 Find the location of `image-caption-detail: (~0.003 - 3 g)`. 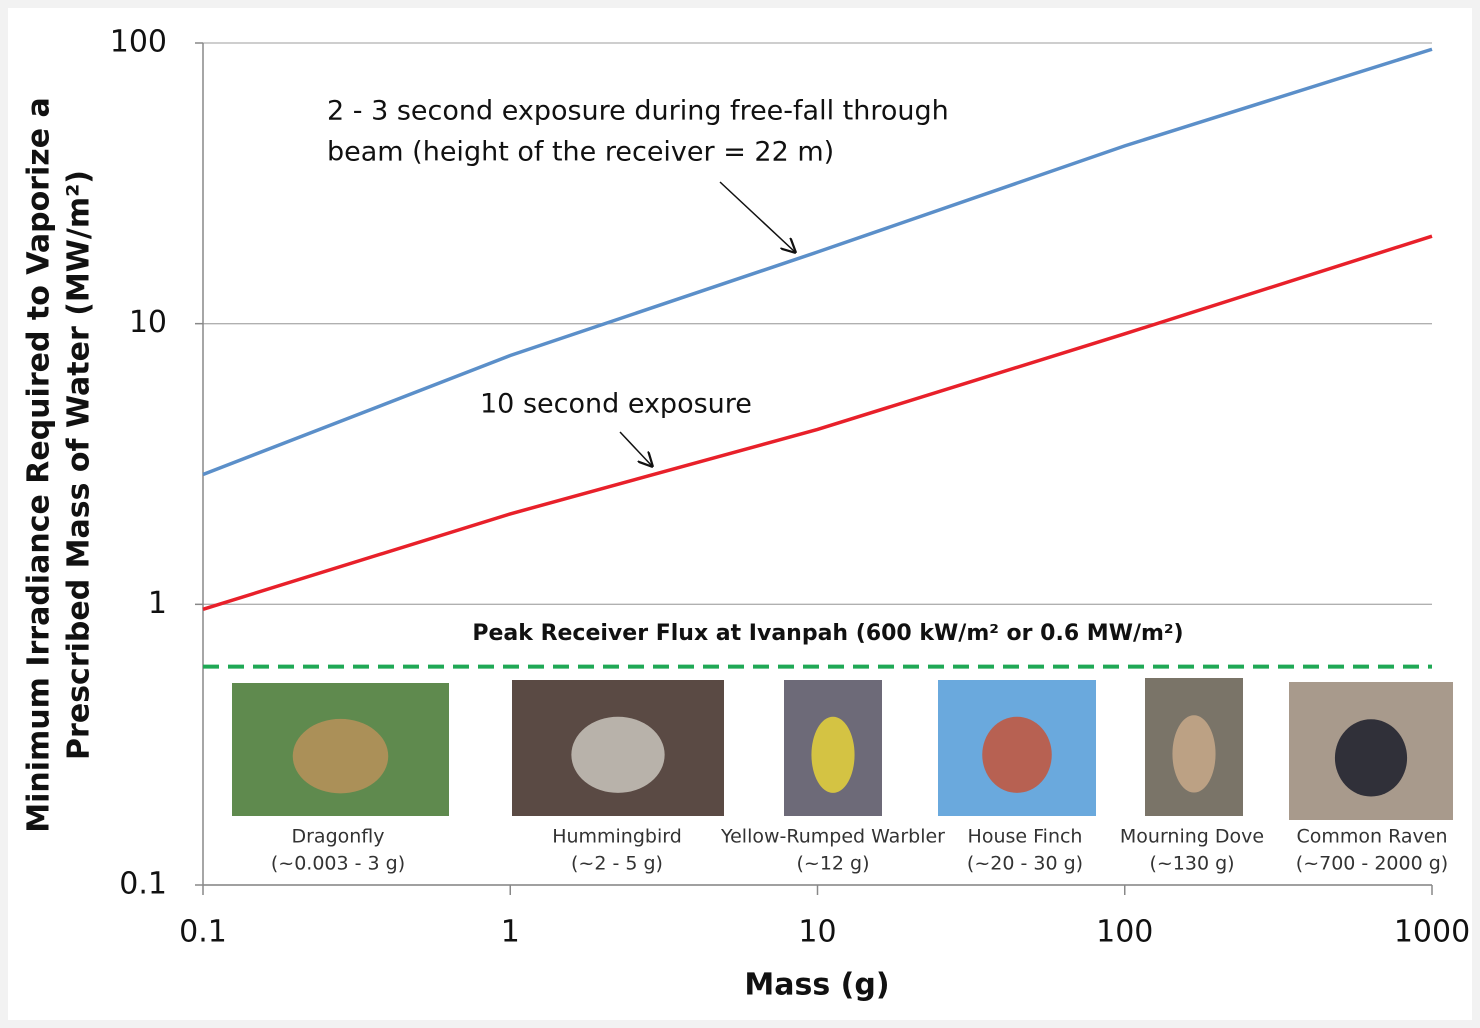

image-caption-detail: (~0.003 - 3 g) is located at coordinates (338, 864).